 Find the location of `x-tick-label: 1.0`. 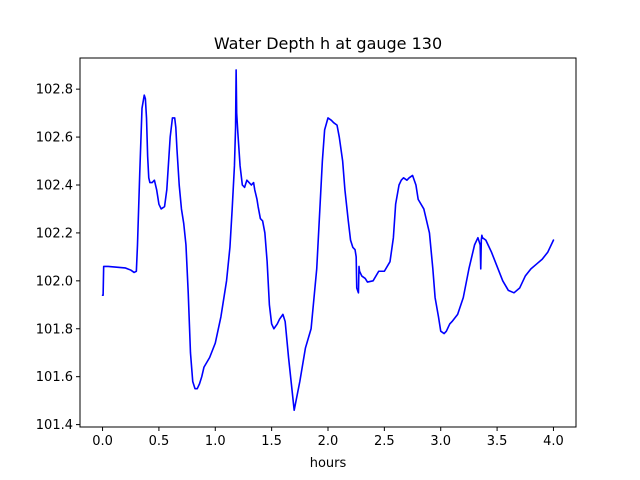

x-tick-label: 1.0 is located at coordinates (215, 441).